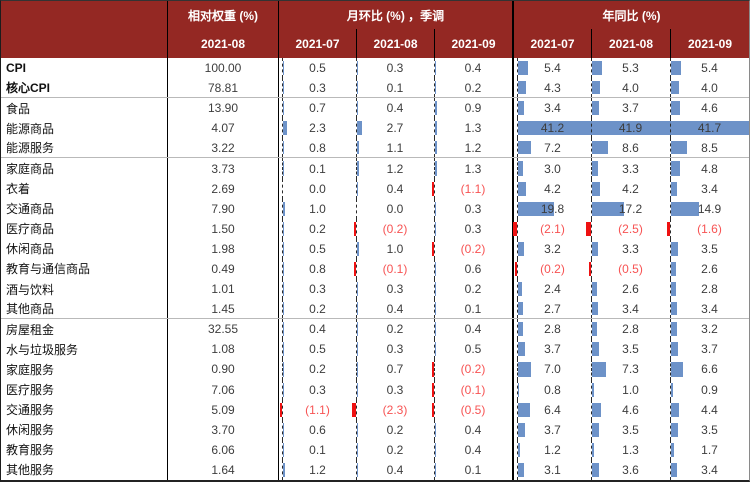 The height and width of the screenshot is (484, 750). I want to click on bar-cell: 3.0, so click(551, 168).